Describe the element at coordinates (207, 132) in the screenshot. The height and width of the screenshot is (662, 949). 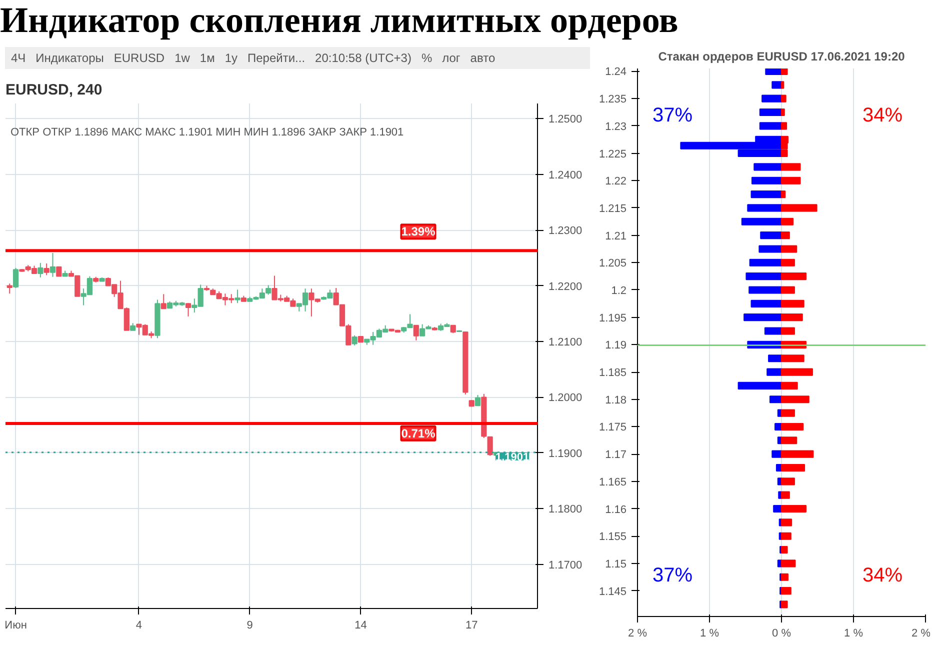
I see `annotation: ОТКР ОТКР 1.1896 МАКС МАКС 1.1901 МИН МИН 1.1896 ЗАКР ЗАКР 1.1901` at that location.